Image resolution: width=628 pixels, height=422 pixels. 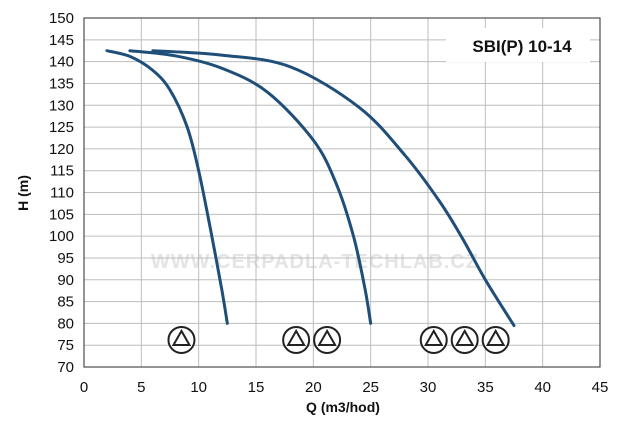 What do you see at coordinates (62, 193) in the screenshot?
I see `y-tick-label: 110` at bounding box center [62, 193].